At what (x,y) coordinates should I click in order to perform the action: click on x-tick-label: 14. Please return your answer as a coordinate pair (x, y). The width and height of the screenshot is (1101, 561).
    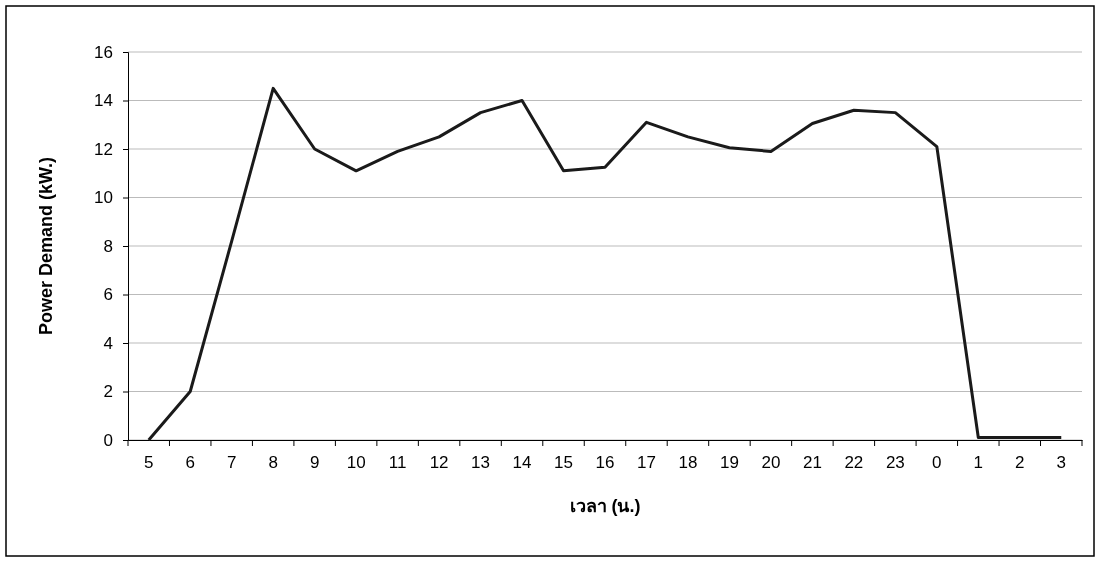
    Looking at the image, I should click on (522, 463).